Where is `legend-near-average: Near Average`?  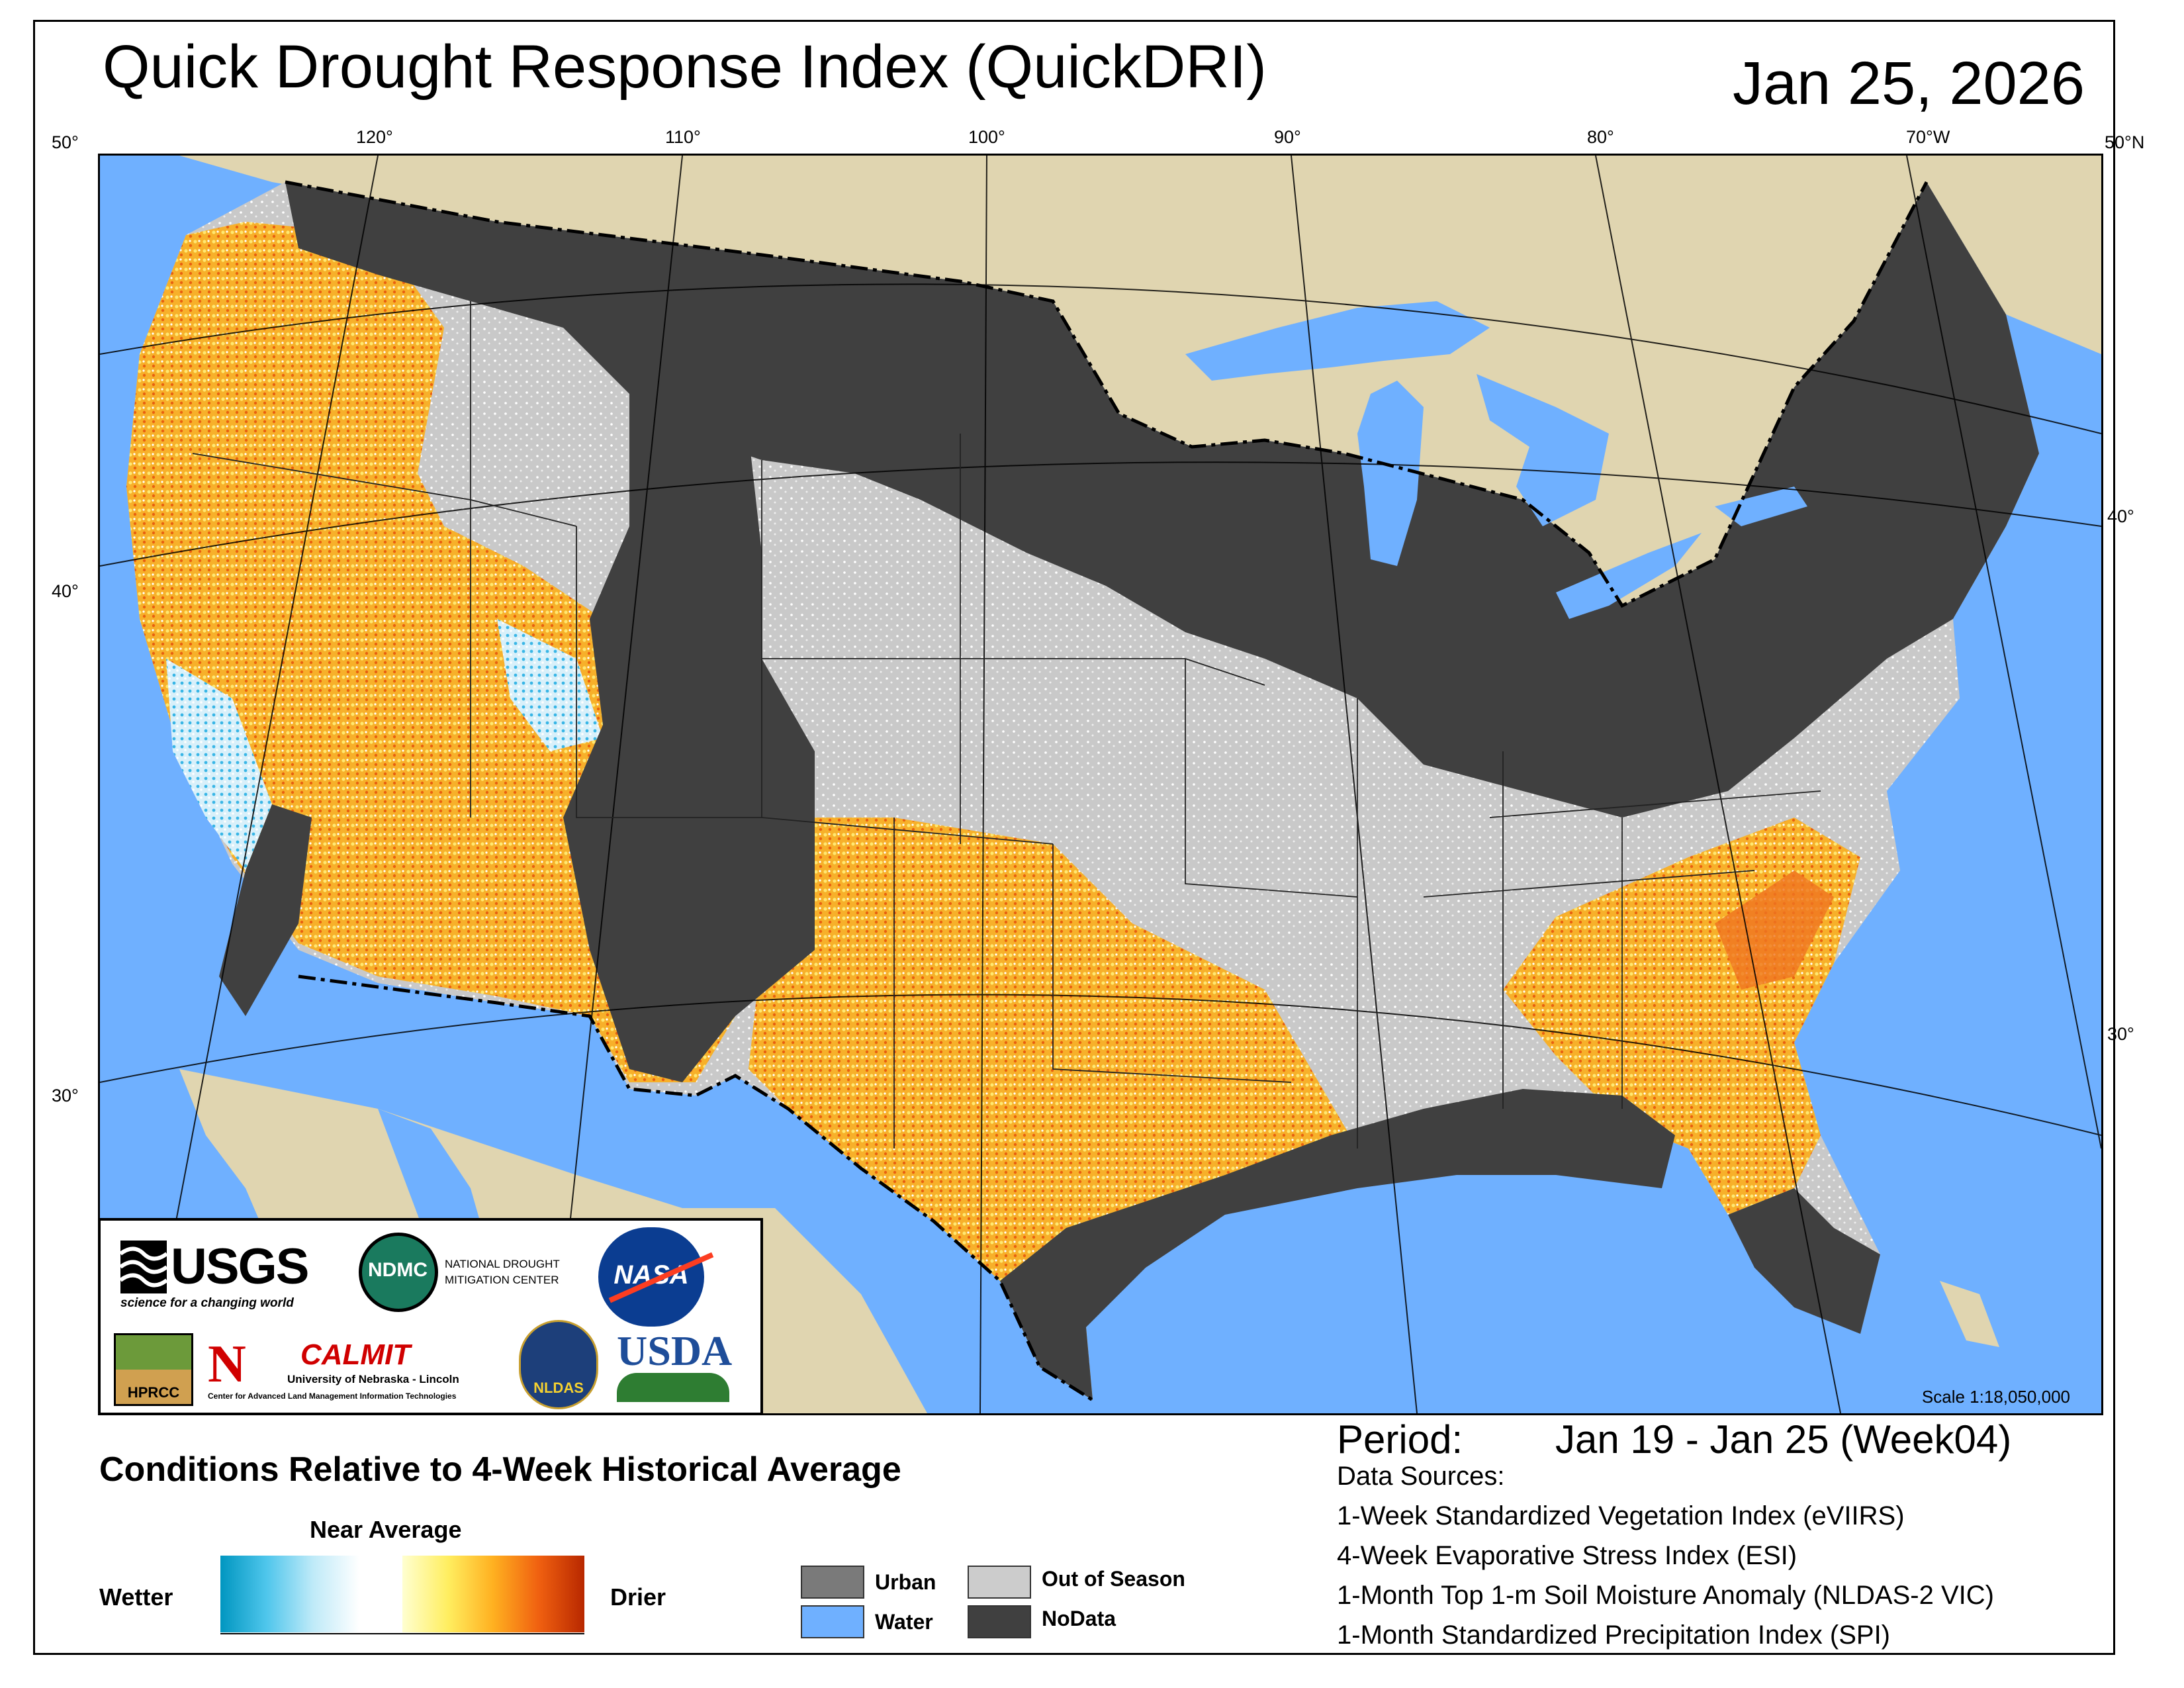 legend-near-average: Near Average is located at coordinates (386, 1529).